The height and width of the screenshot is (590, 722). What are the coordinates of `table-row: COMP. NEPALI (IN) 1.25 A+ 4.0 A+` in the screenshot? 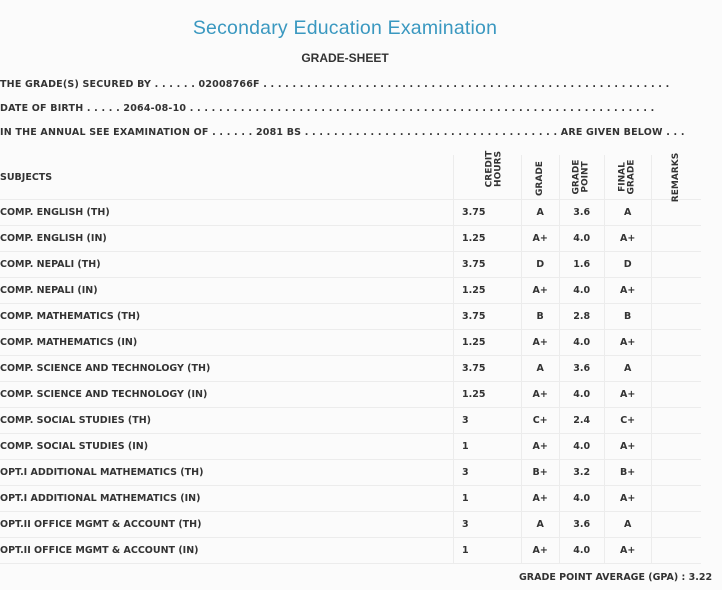 It's located at (351, 290).